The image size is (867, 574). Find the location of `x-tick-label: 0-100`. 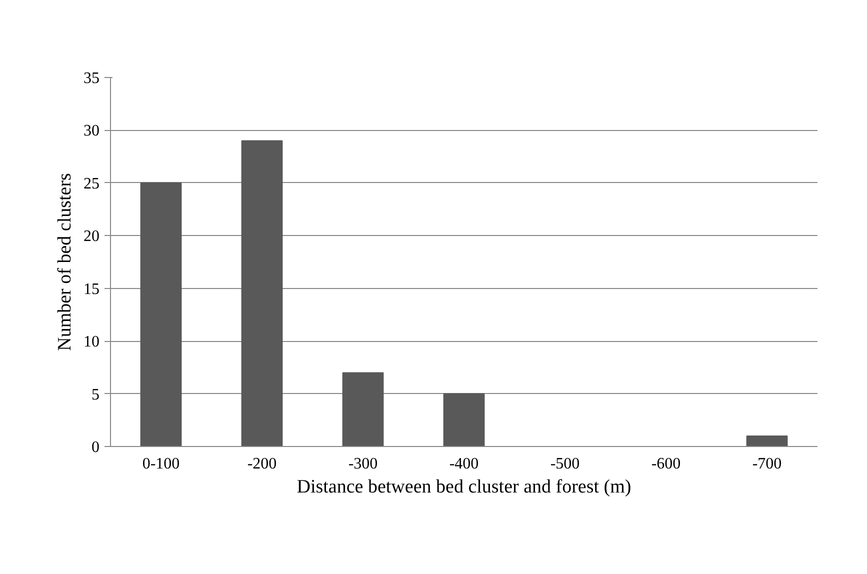

x-tick-label: 0-100 is located at coordinates (161, 464).